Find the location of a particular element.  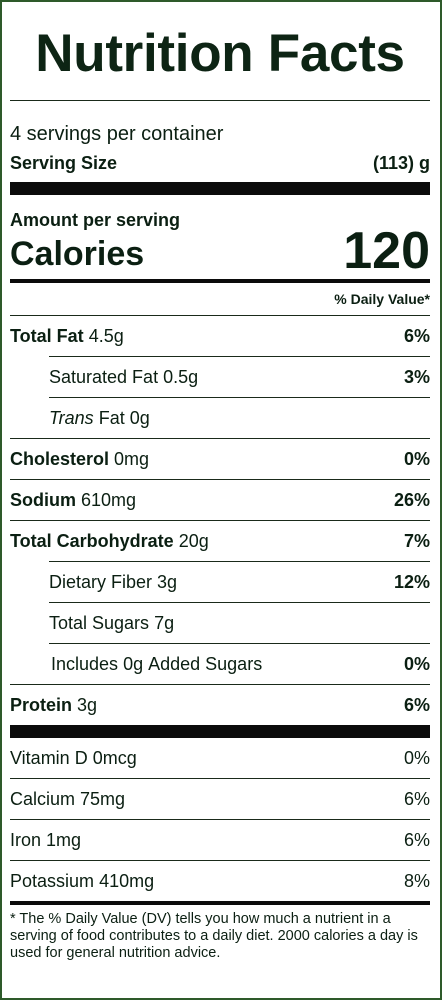

nutrient-name: Total Carbohydrate is located at coordinates (92, 540).